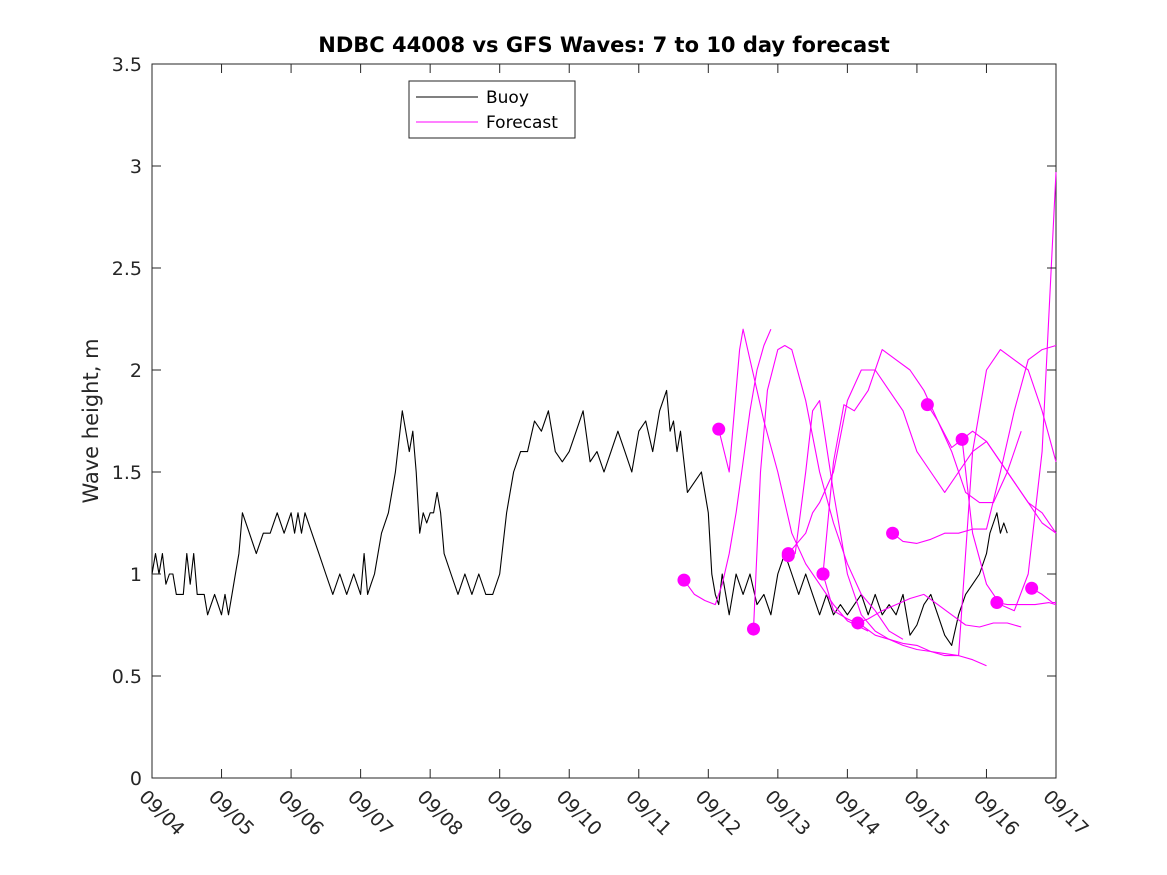 The width and height of the screenshot is (1167, 875). I want to click on y-tick-label: 3, so click(136, 167).